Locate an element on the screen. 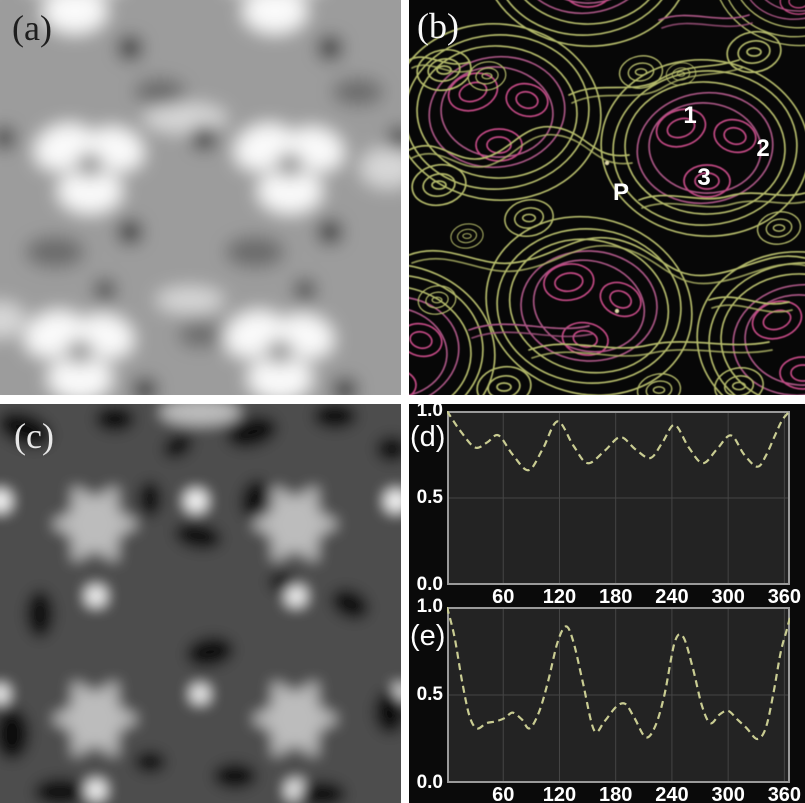 The height and width of the screenshot is (803, 805). chart-d-svg is located at coordinates (618, 498).